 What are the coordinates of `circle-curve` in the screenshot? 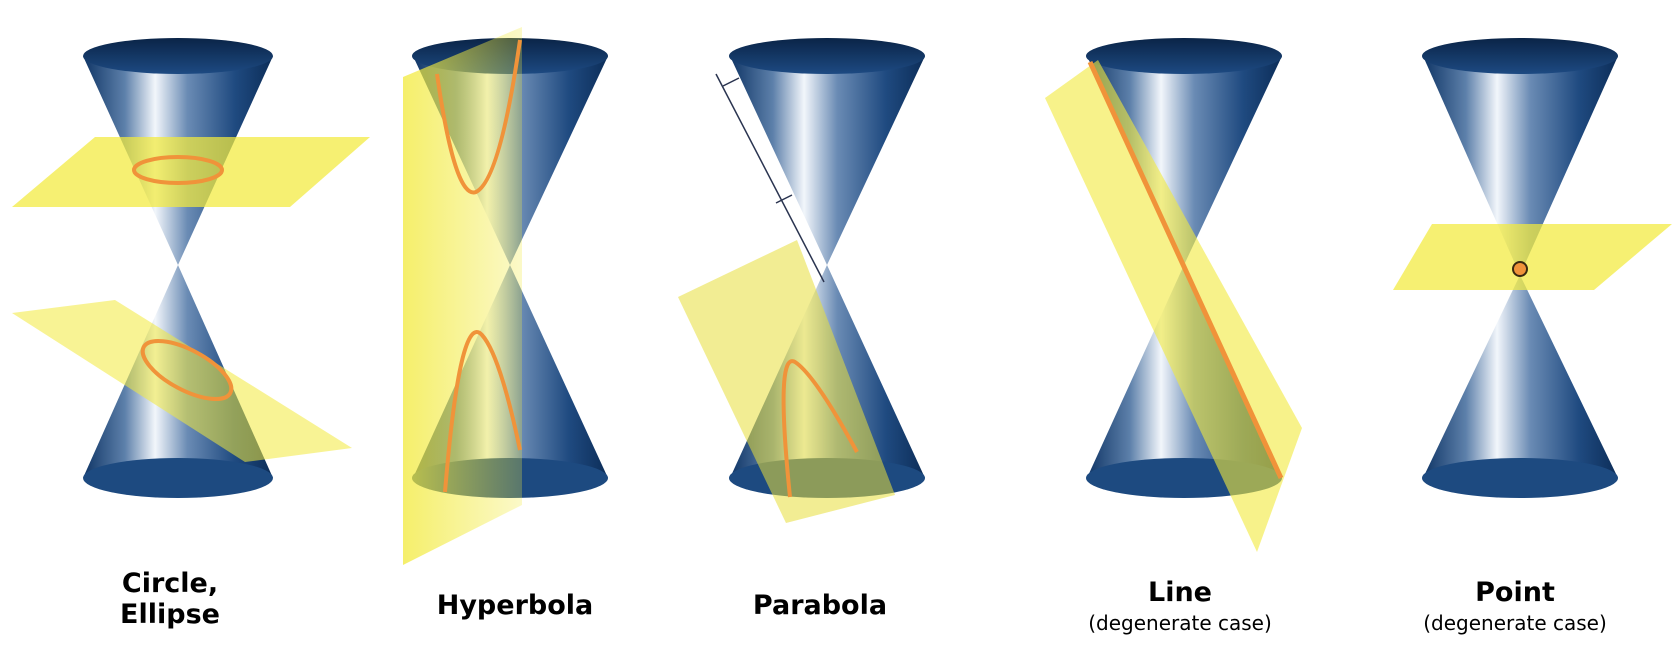 It's located at (178, 170).